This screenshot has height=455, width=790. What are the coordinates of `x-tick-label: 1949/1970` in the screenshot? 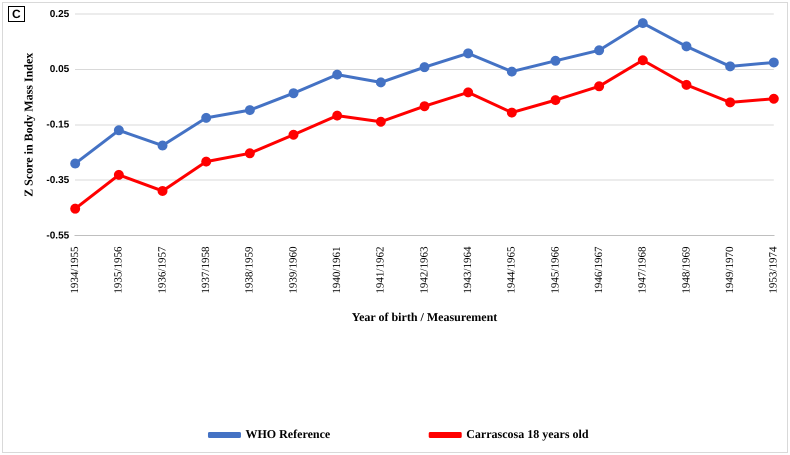 It's located at (730, 270).